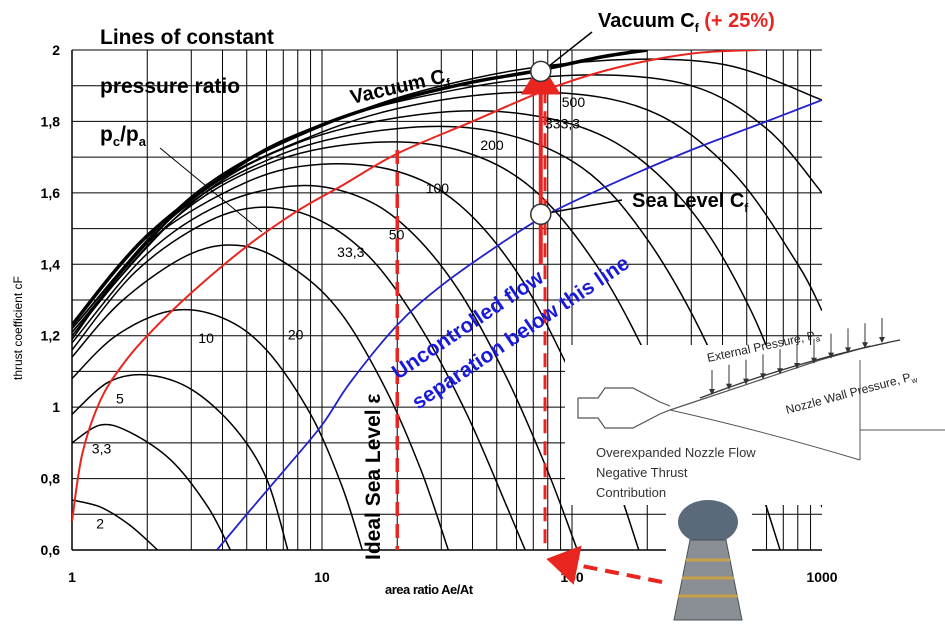 Image resolution: width=945 pixels, height=624 pixels. What do you see at coordinates (350, 252) in the screenshot?
I see `curve-label: 33,3` at bounding box center [350, 252].